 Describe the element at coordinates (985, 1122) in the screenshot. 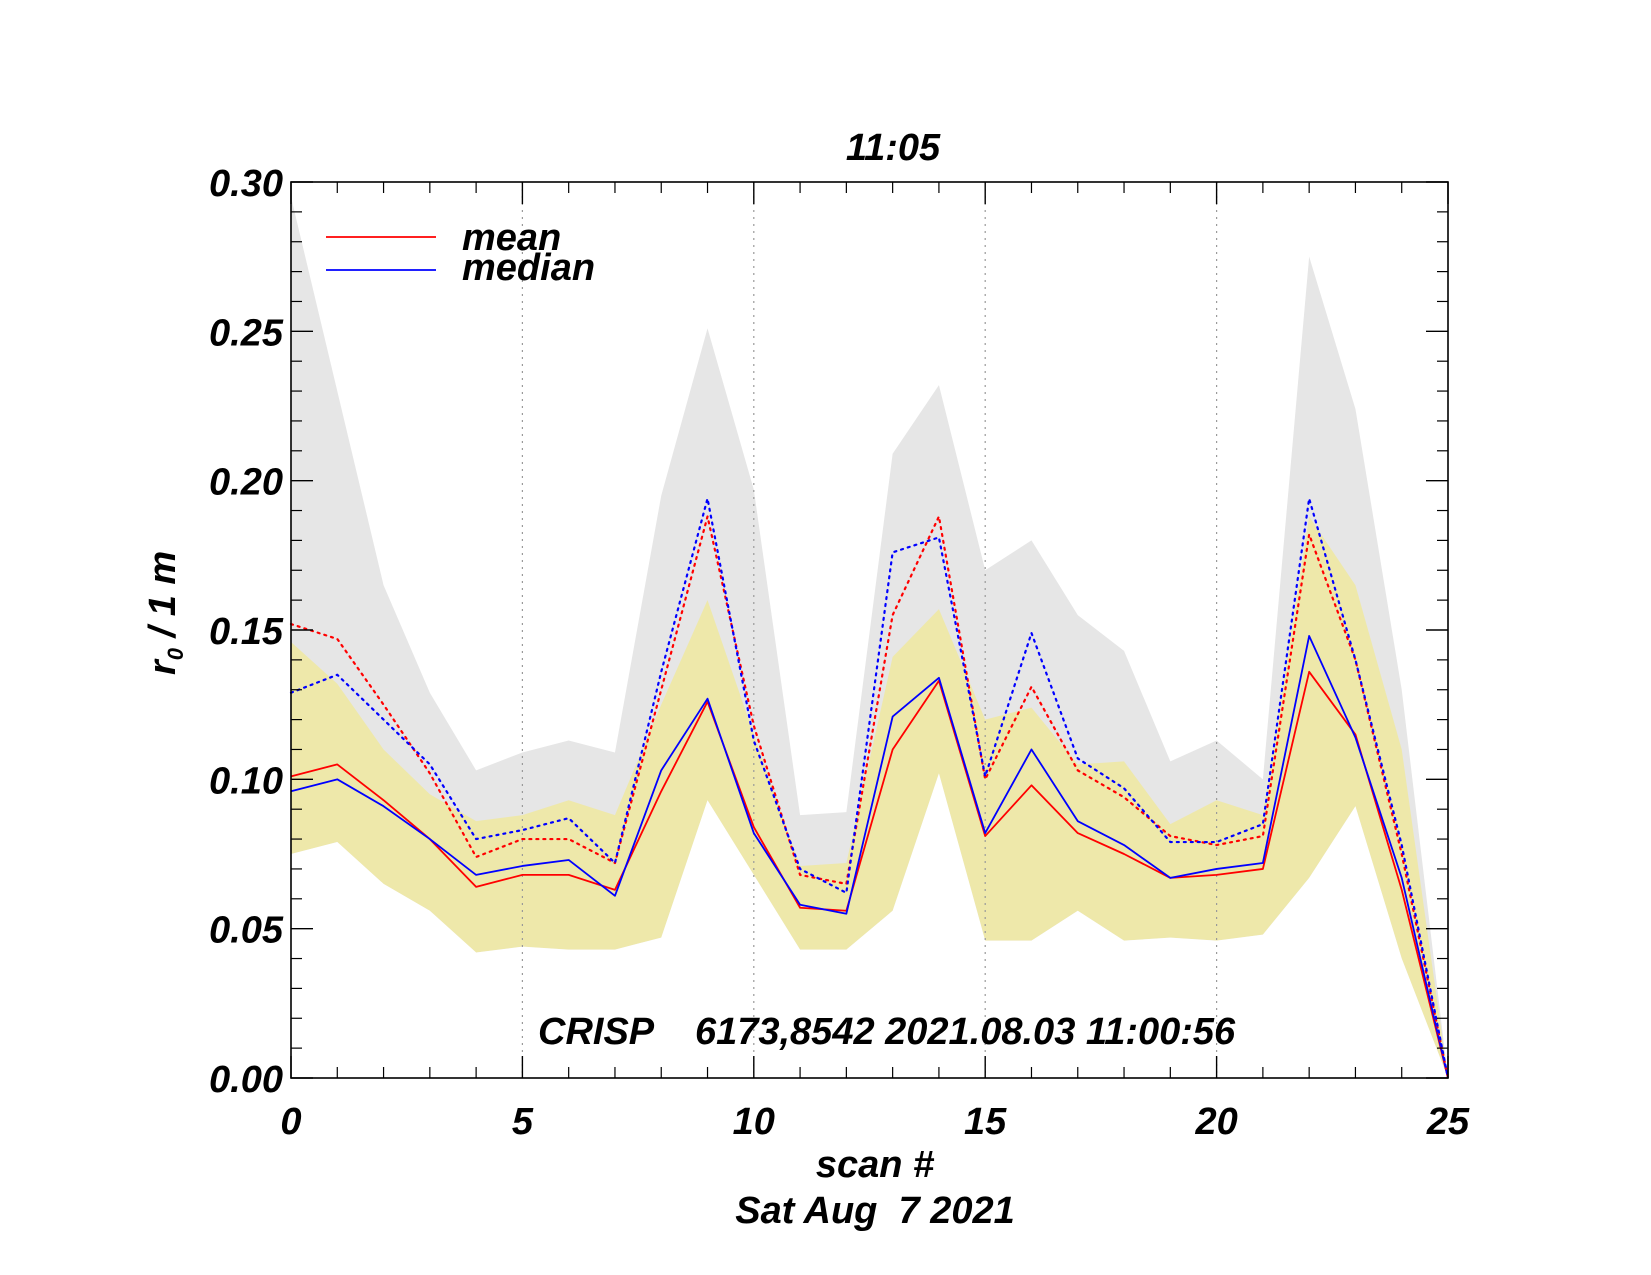

I see `x-tick-label: 15` at that location.